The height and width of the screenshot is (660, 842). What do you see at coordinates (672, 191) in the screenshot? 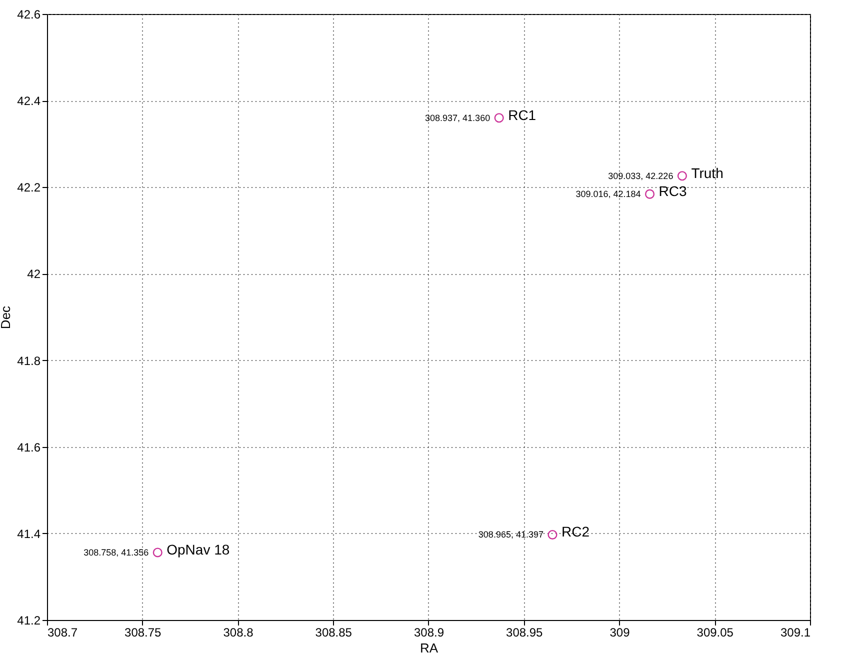
I see `annotation: RC3` at bounding box center [672, 191].